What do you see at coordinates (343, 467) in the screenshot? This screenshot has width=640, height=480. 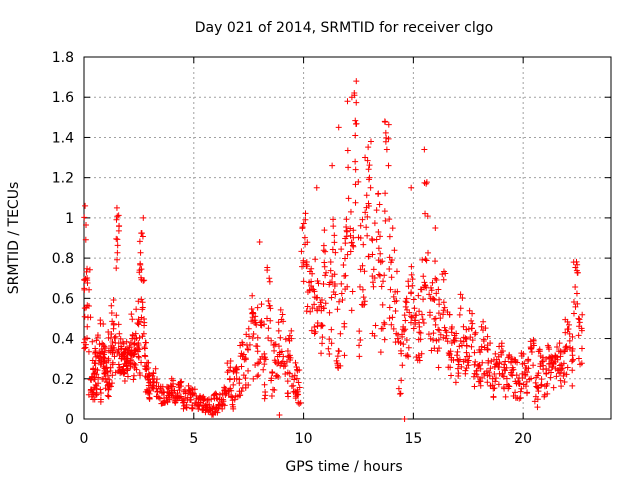 I see `x-axis-label: GPS time / hours` at bounding box center [343, 467].